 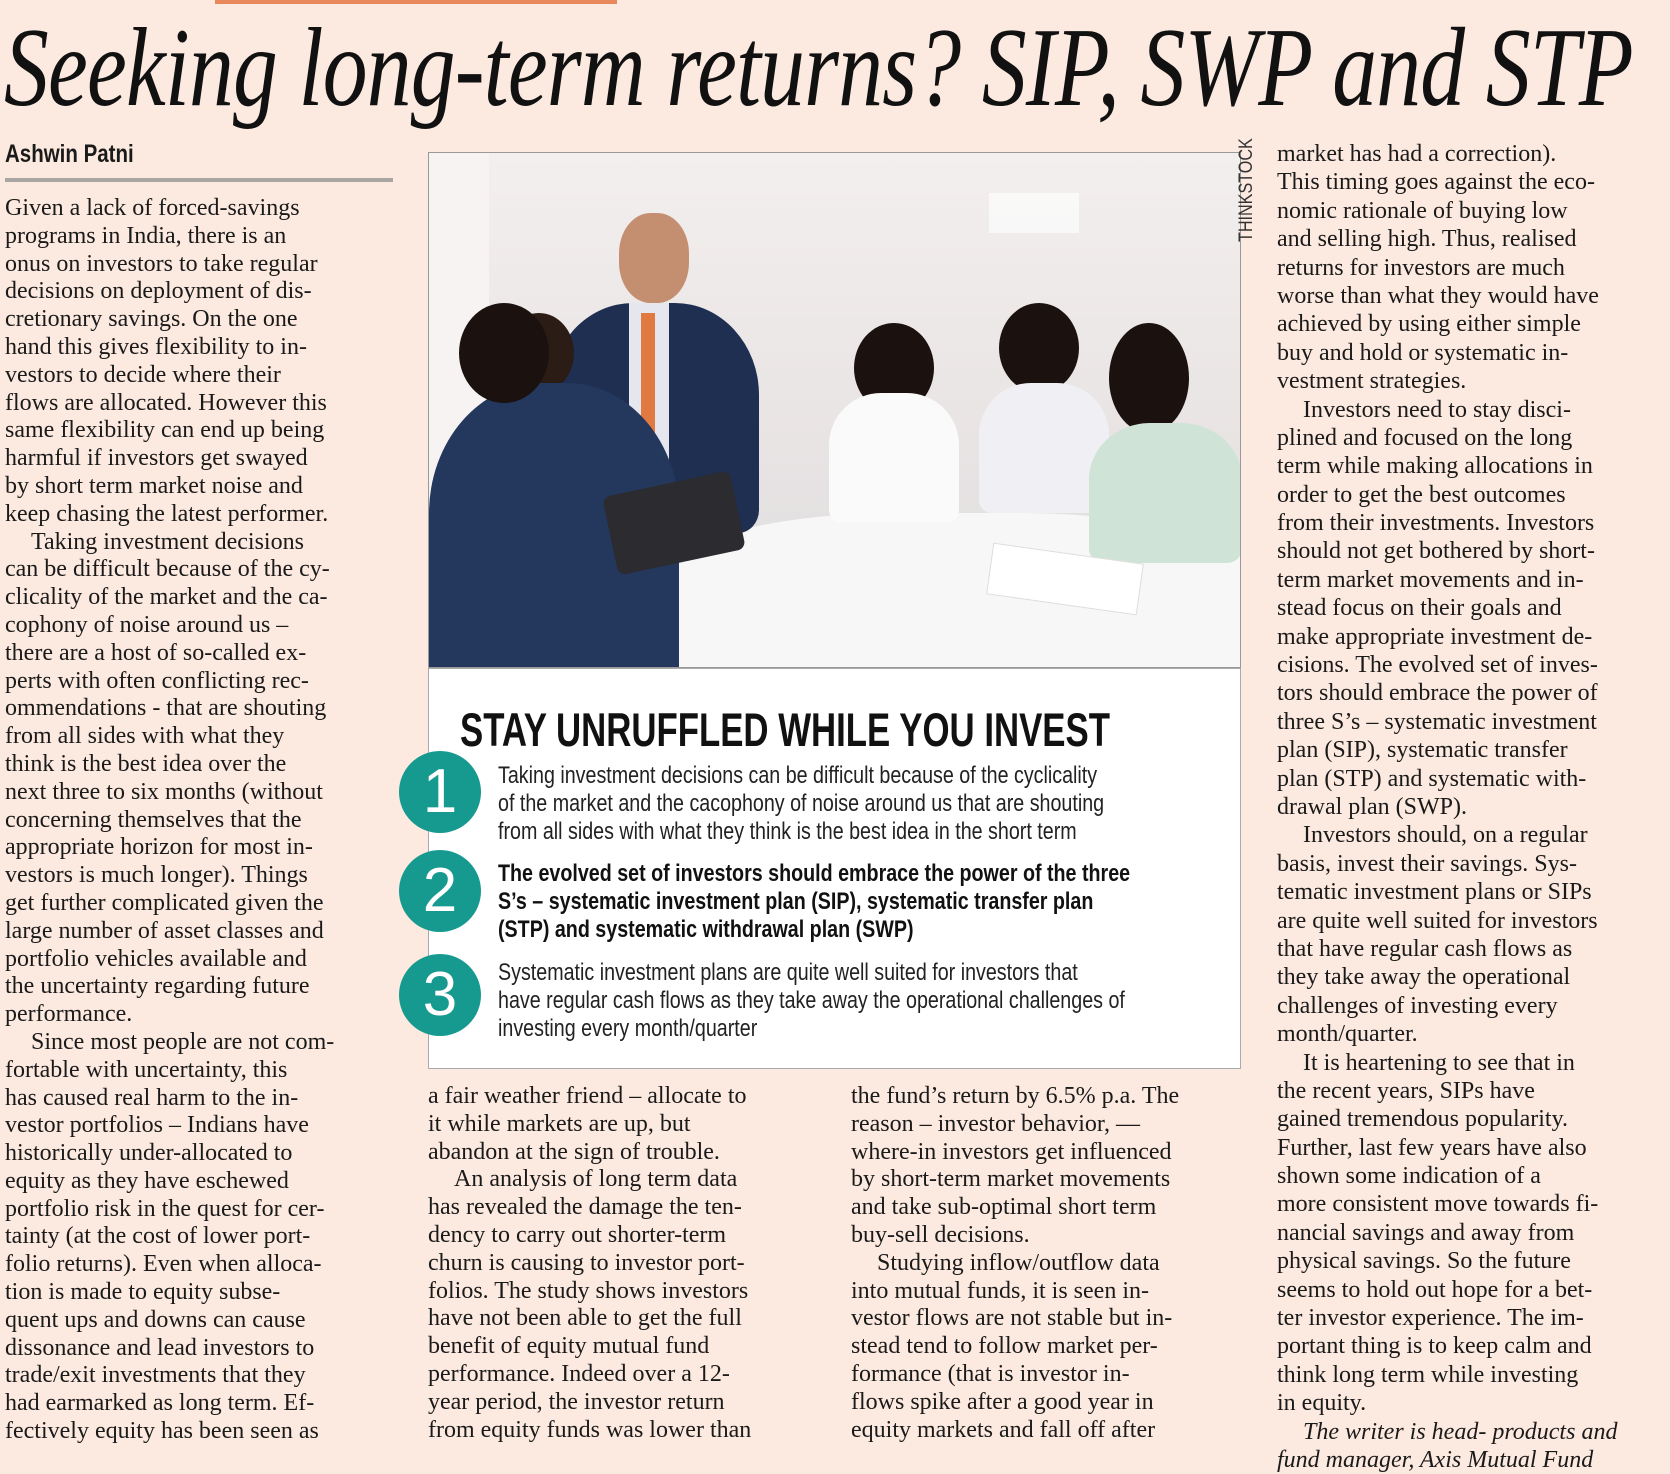 What do you see at coordinates (146, 763) in the screenshot?
I see `text-line: think is the best idea over the` at bounding box center [146, 763].